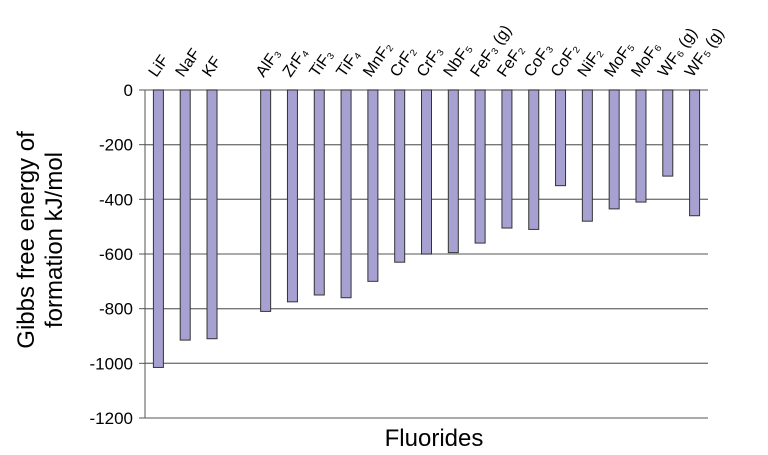  Describe the element at coordinates (188, 63) in the screenshot. I see `x-tick-label: NaF` at that location.